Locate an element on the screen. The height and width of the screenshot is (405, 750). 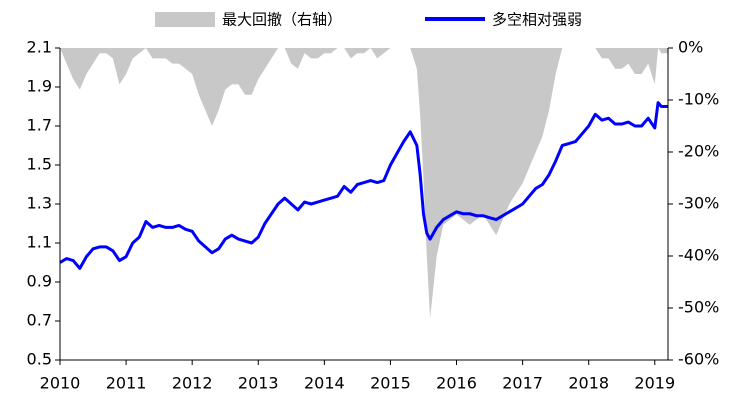
legend-label: 多空相对强弱 is located at coordinates (537, 20).